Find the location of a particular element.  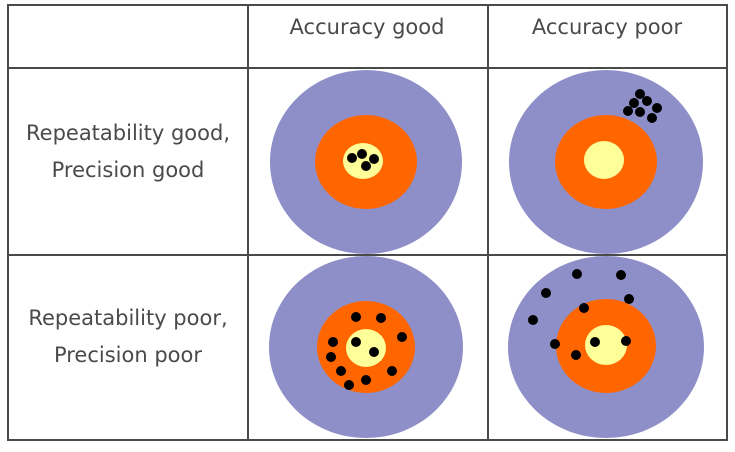

row1-label-line1: Repeatability good, is located at coordinates (128, 133).